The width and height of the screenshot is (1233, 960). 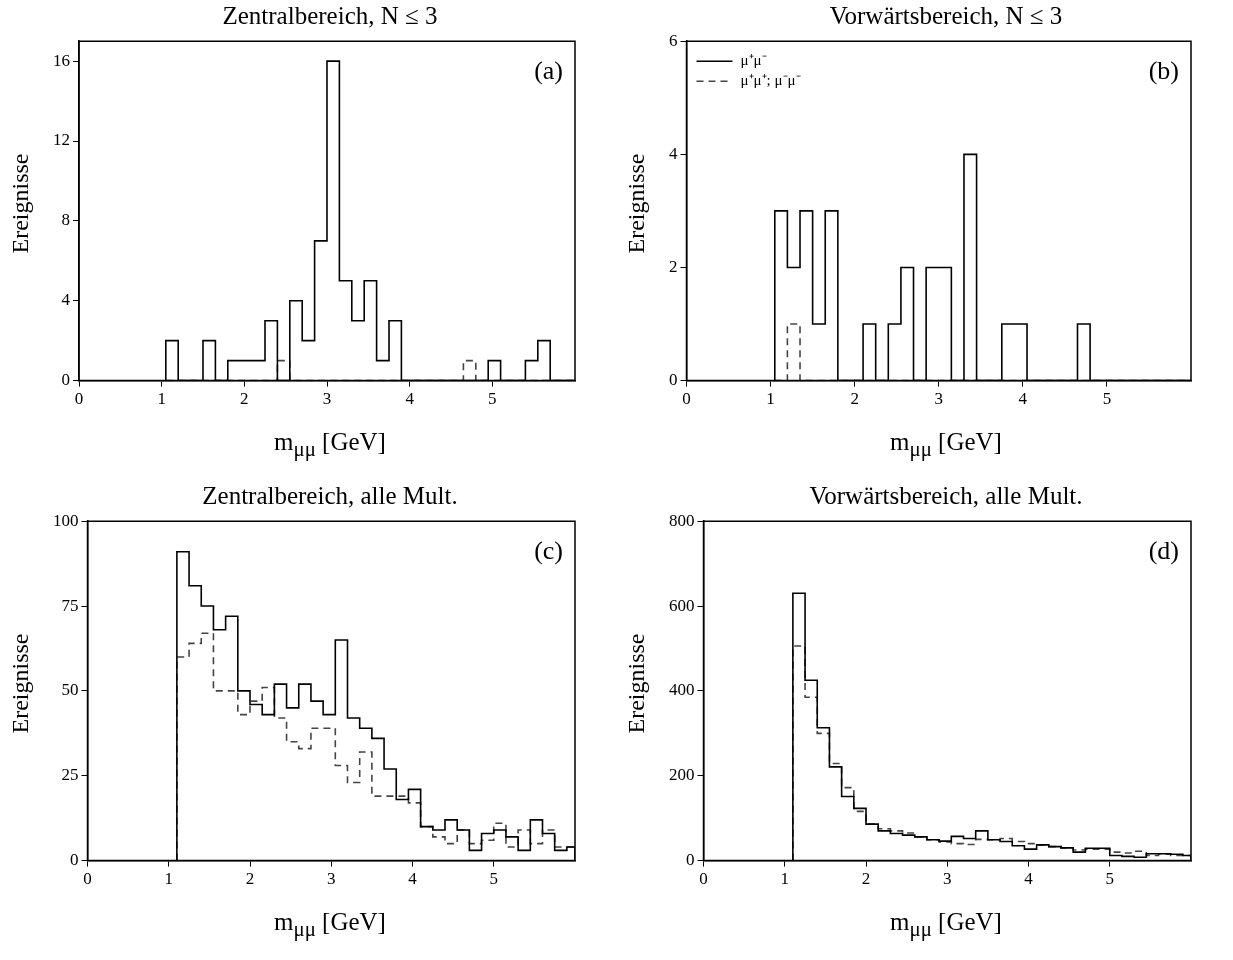 What do you see at coordinates (753, 60) in the screenshot?
I see `legend-label: μ⁺μ⁻` at bounding box center [753, 60].